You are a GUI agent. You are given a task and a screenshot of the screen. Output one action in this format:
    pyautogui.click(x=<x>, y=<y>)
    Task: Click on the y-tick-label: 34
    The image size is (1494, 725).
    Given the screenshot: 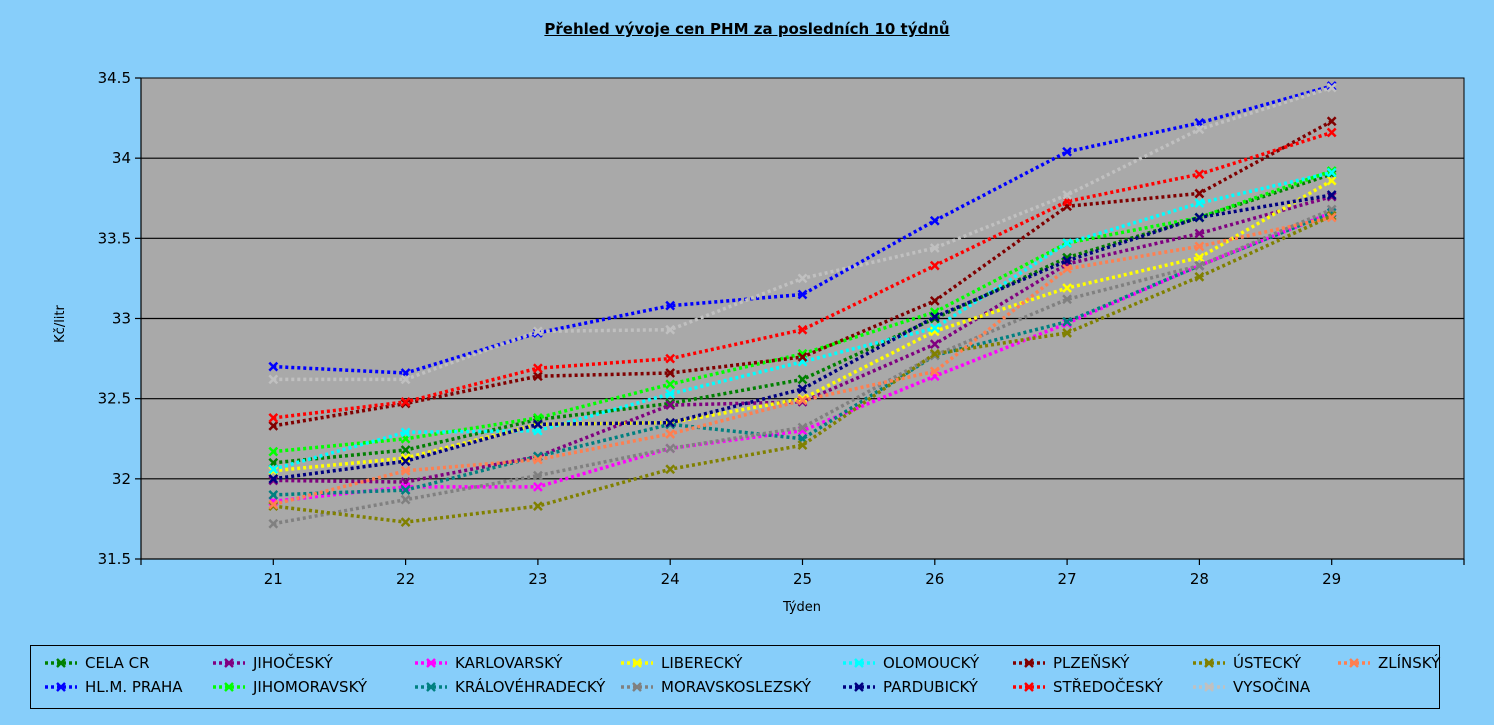 What is the action you would take?
    pyautogui.click(x=121, y=158)
    